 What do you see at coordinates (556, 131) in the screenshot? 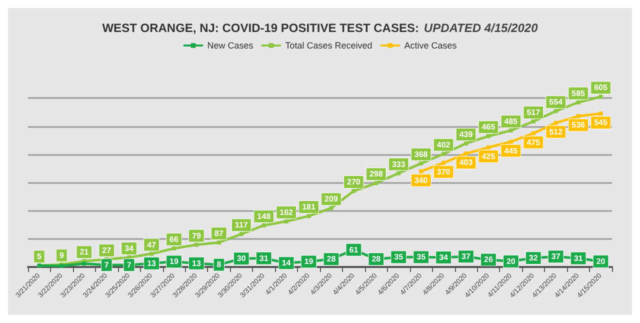
I see `data-label: 512` at bounding box center [556, 131].